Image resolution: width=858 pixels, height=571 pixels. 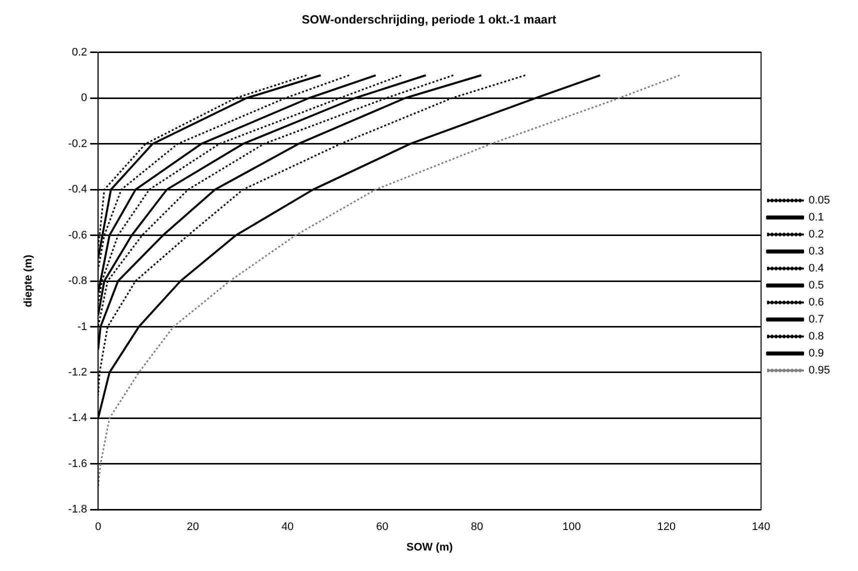 I want to click on legend-label: 0.7, so click(x=816, y=320).